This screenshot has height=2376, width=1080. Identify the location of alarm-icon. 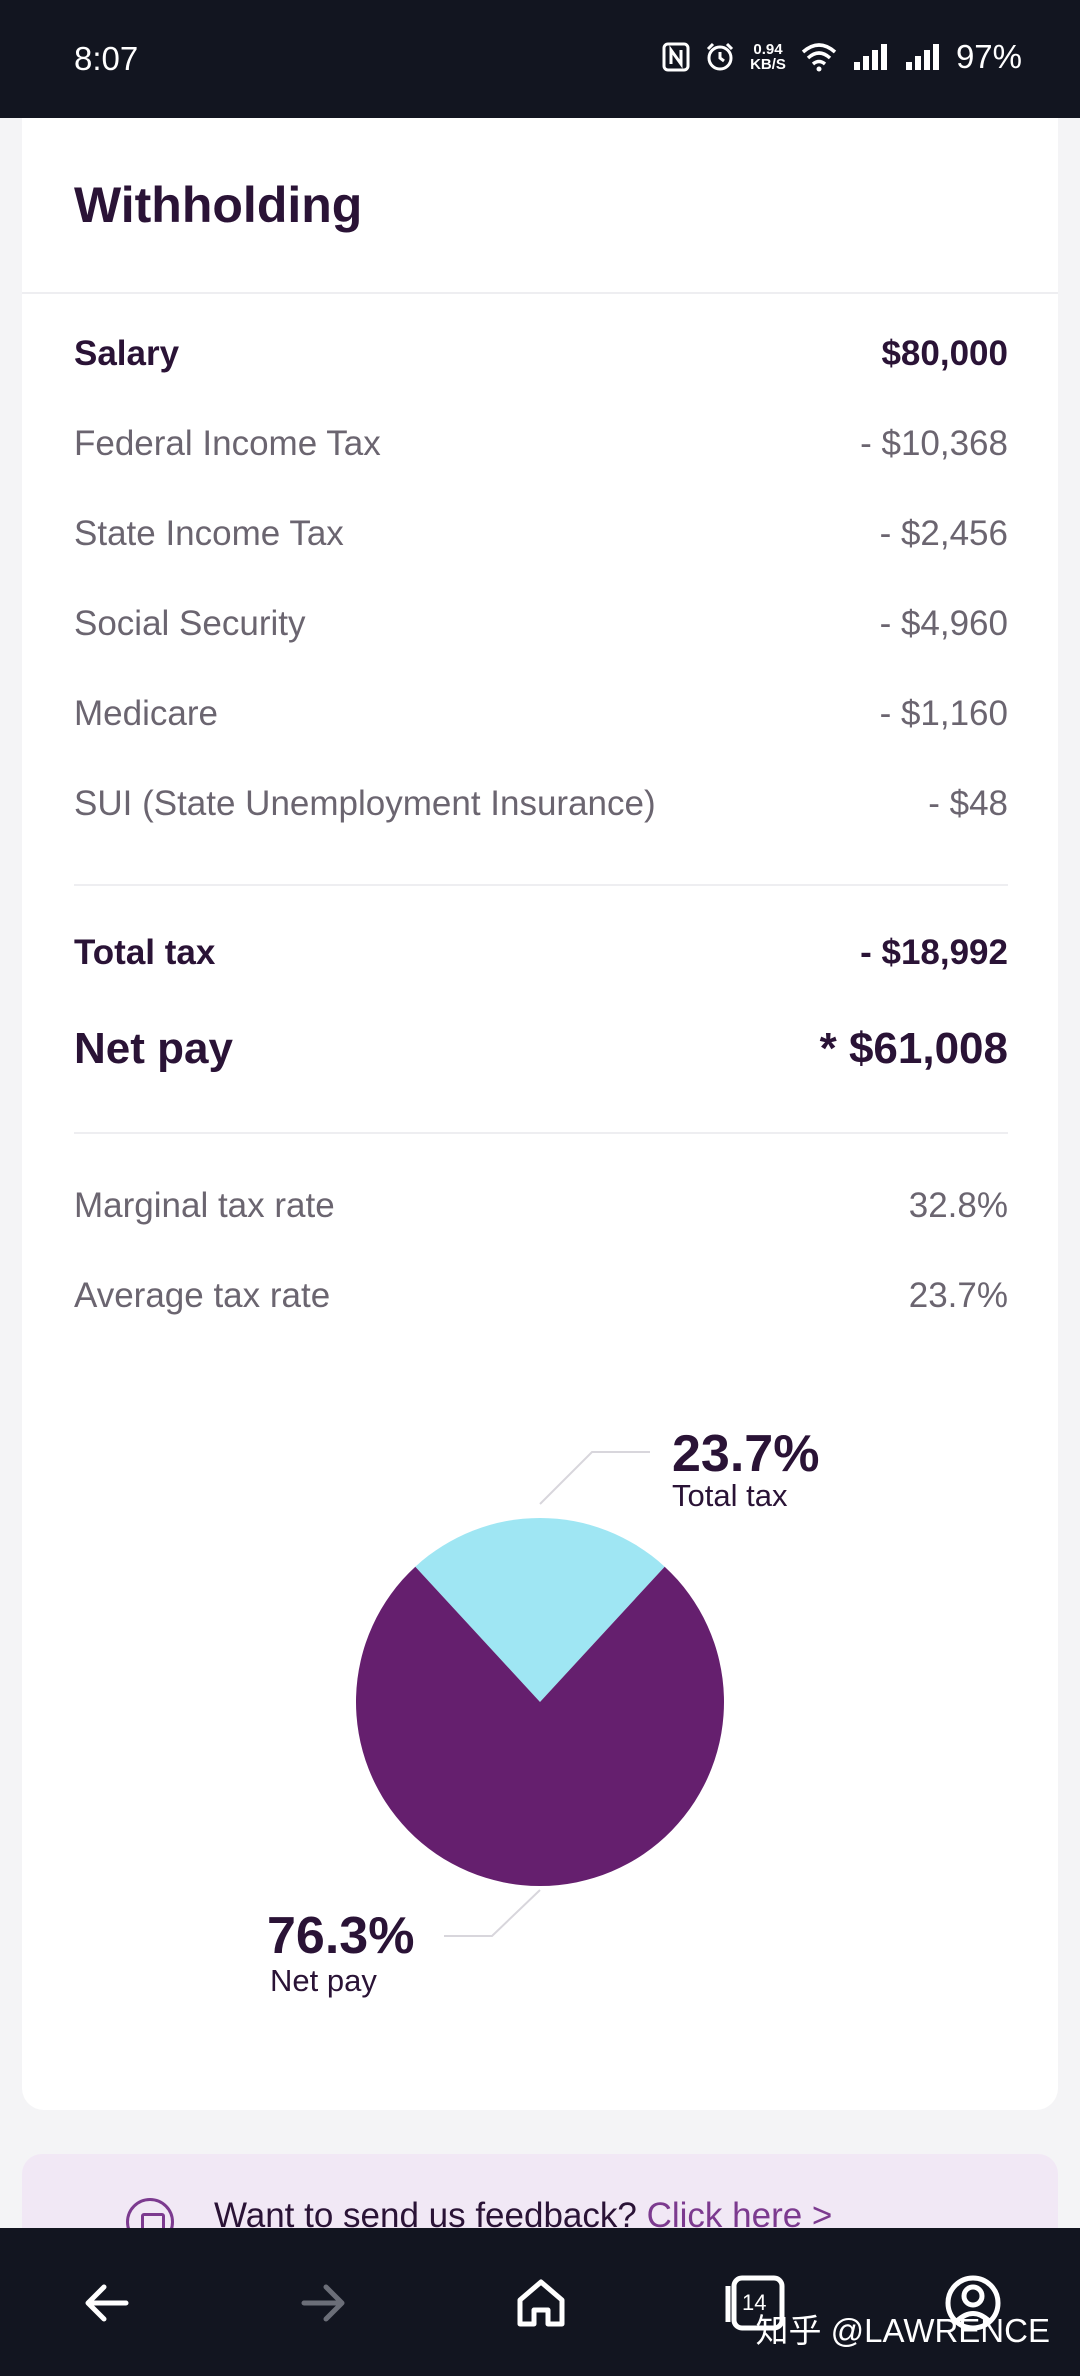
(720, 56).